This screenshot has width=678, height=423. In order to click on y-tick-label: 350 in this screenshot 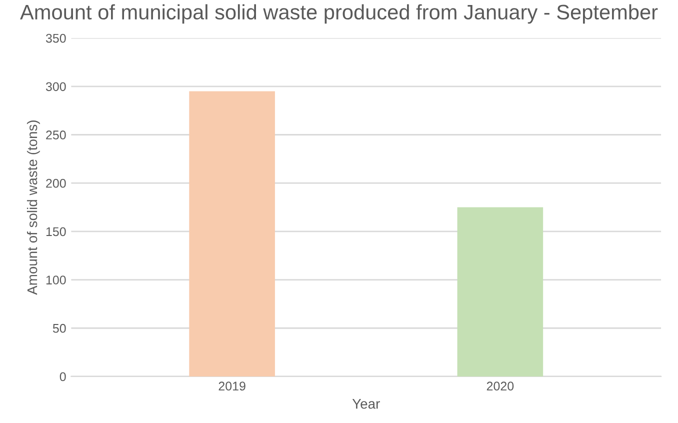, I will do `click(56, 38)`.